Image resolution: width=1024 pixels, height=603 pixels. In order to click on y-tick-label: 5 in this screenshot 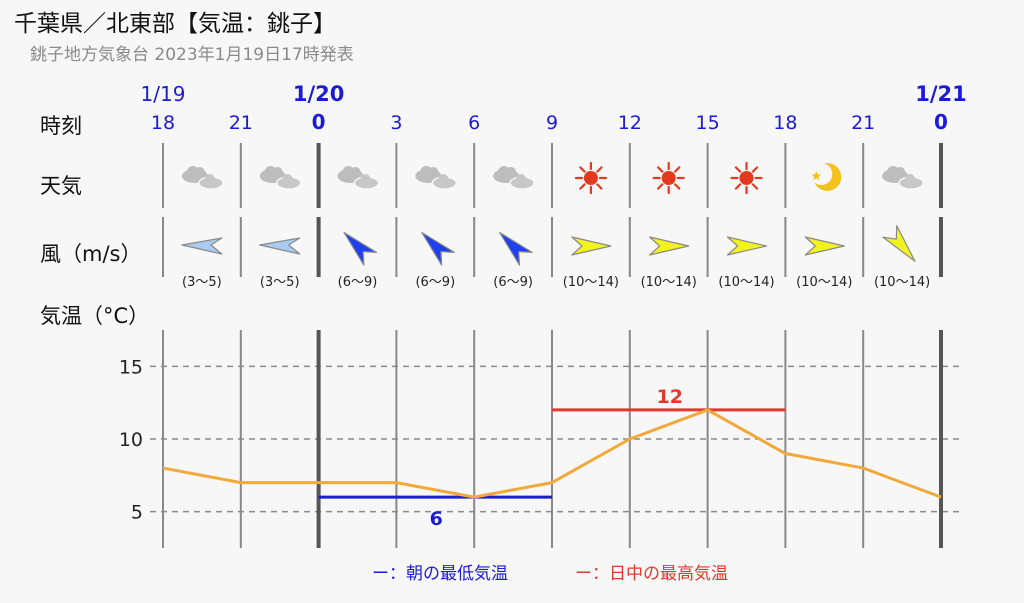, I will do `click(137, 513)`.